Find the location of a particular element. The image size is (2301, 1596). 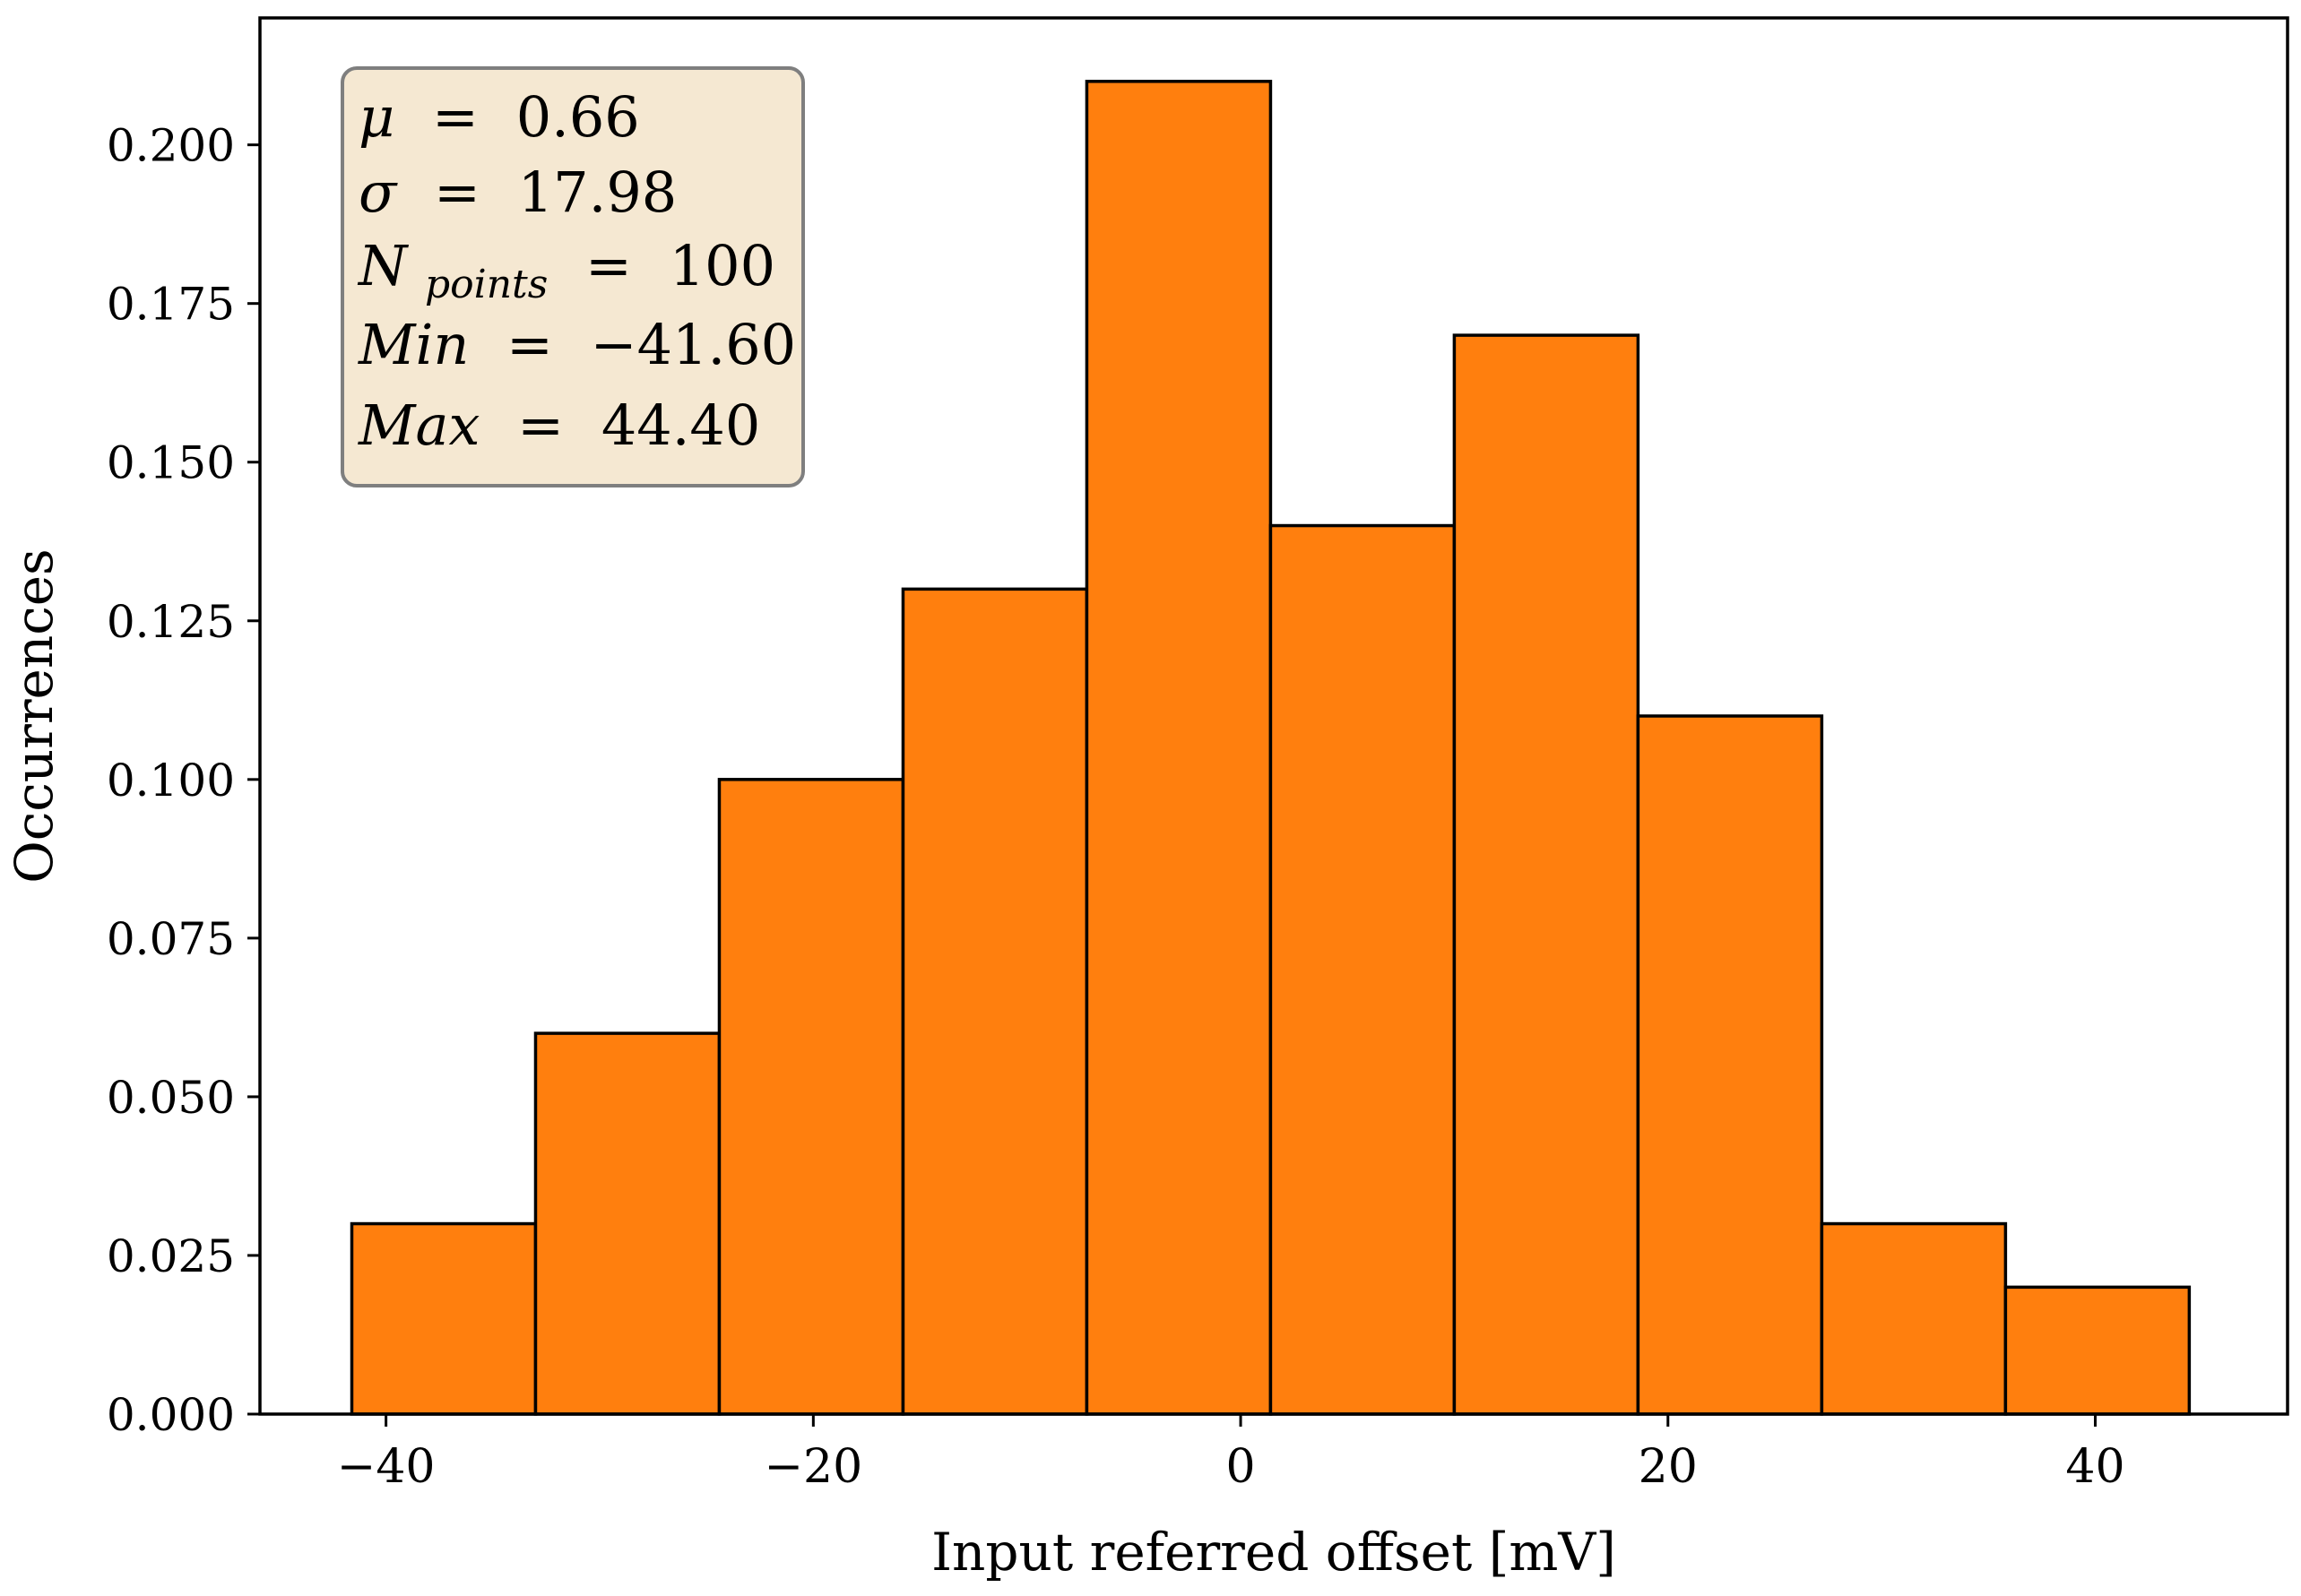

max-equals: = is located at coordinates (540, 425).